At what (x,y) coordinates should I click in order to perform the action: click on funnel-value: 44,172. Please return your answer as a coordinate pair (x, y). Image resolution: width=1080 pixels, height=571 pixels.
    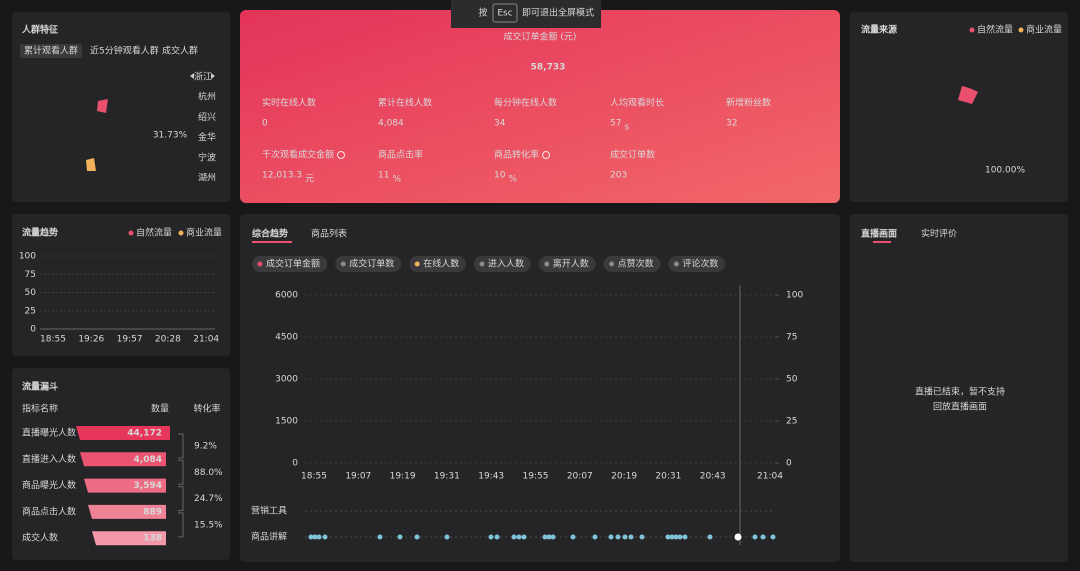
    Looking at the image, I should click on (144, 434).